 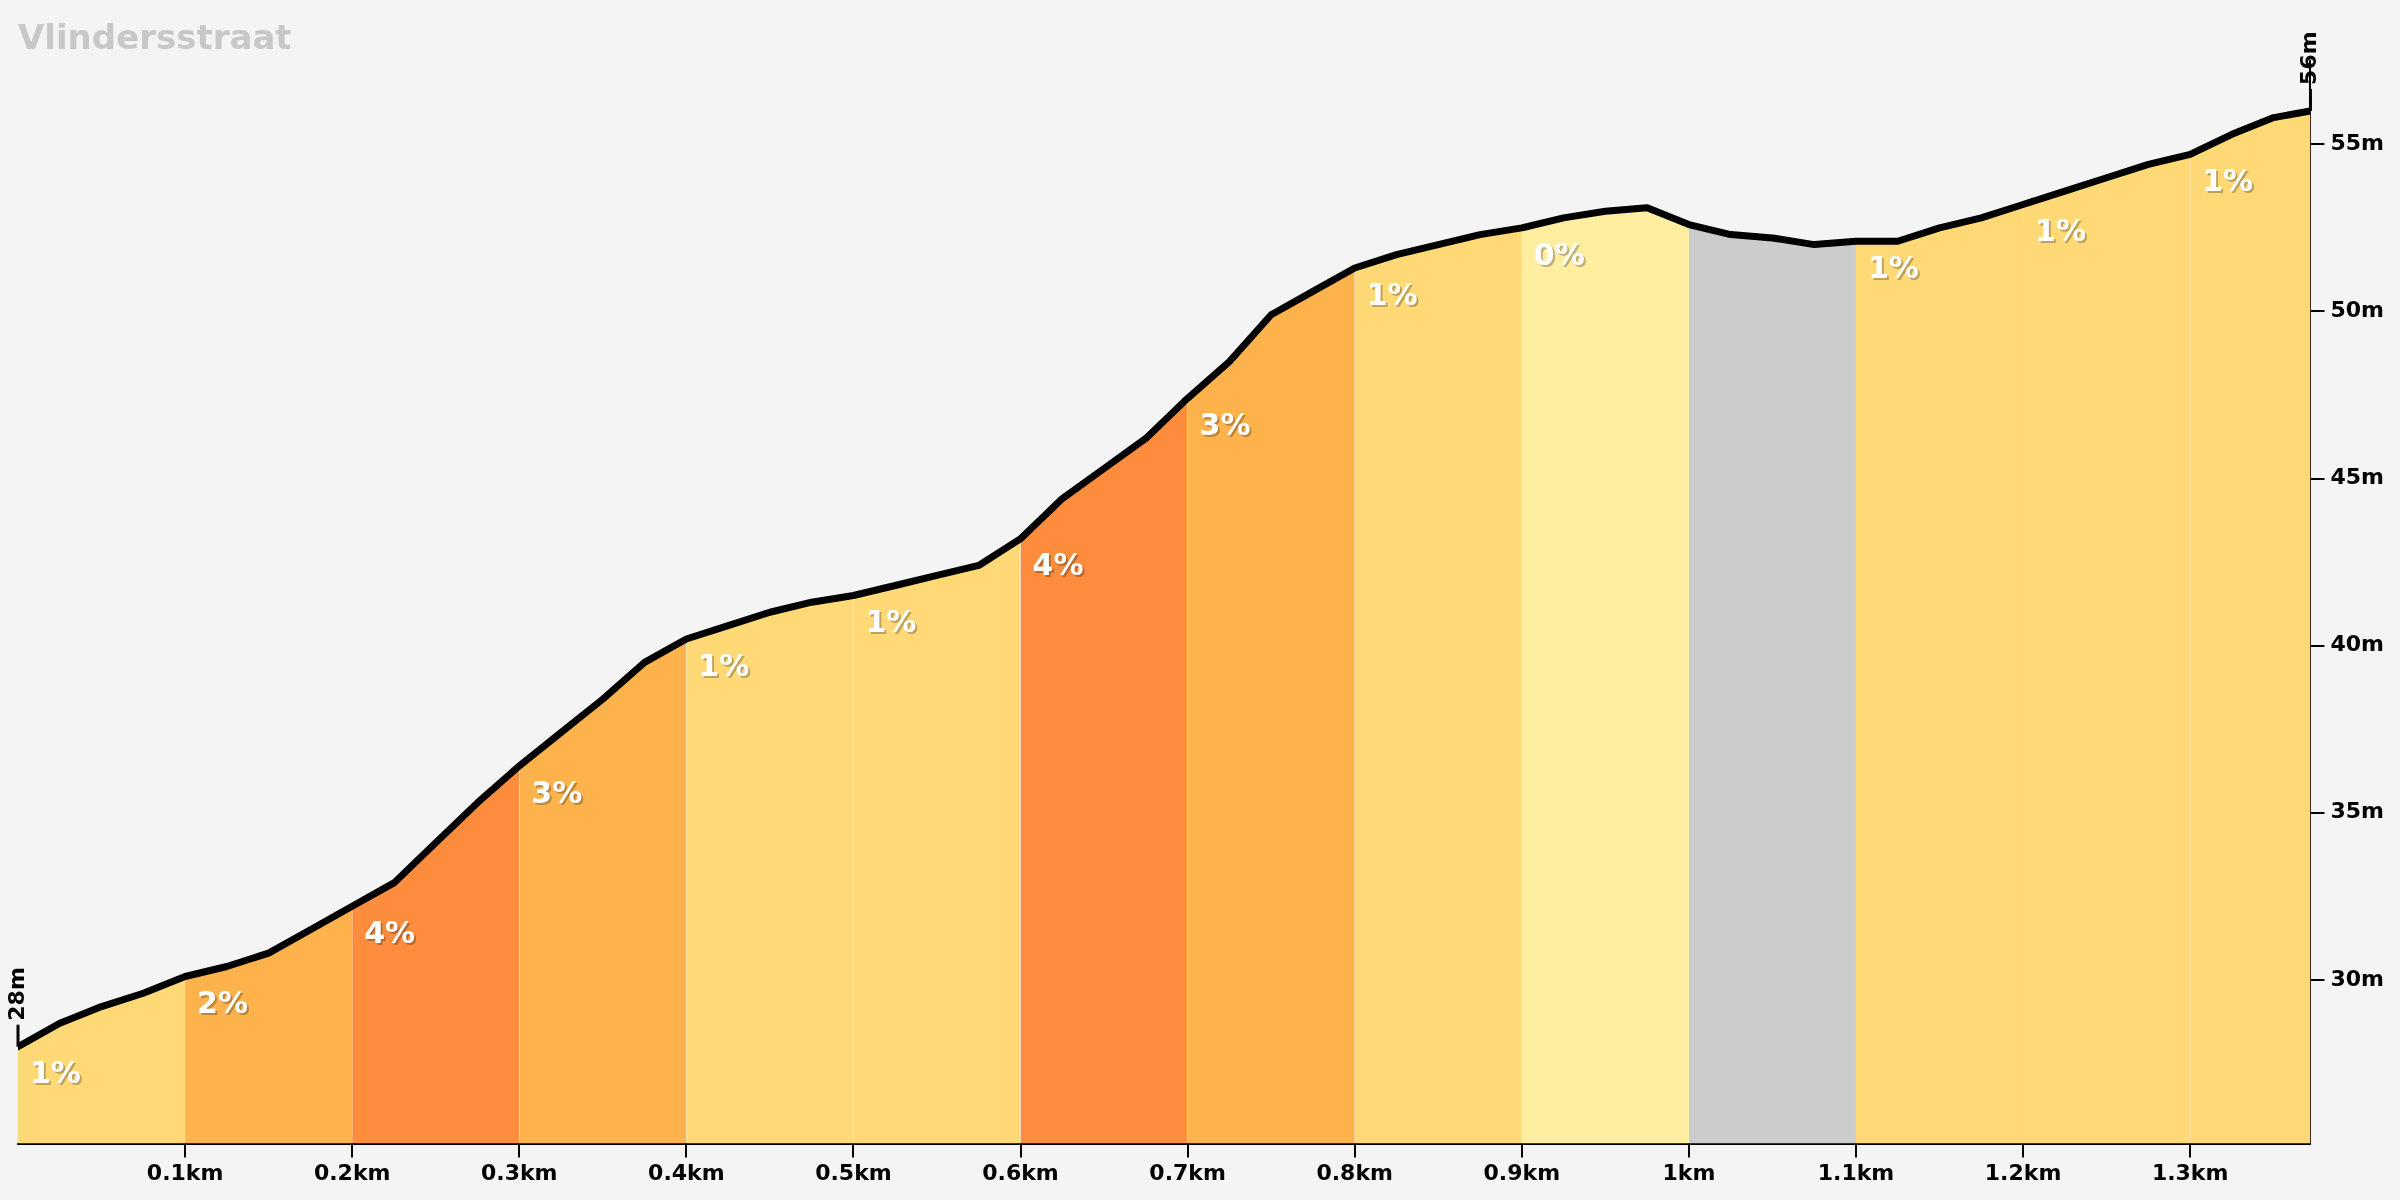 What do you see at coordinates (686, 1172) in the screenshot?
I see `x-tick-label: 0.4km` at bounding box center [686, 1172].